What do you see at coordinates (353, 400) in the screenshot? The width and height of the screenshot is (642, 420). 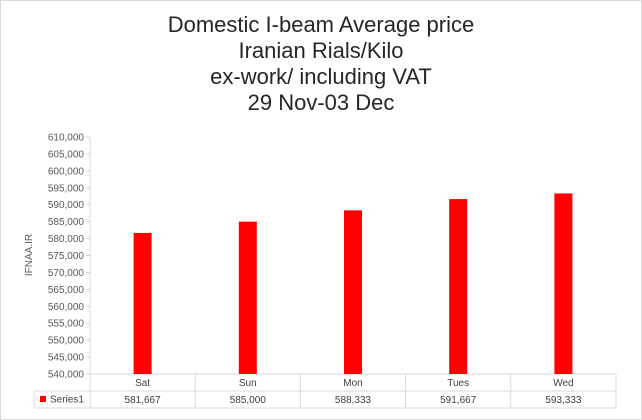 I see `table-value-cell: 588,333` at bounding box center [353, 400].